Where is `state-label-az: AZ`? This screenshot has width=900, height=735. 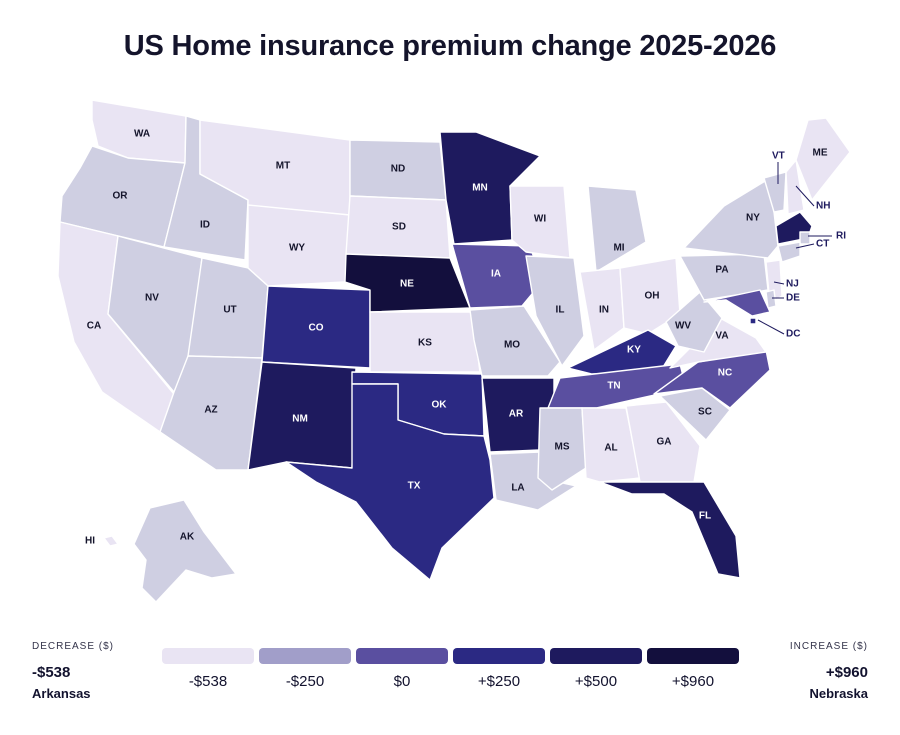 state-label-az: AZ is located at coordinates (210, 410).